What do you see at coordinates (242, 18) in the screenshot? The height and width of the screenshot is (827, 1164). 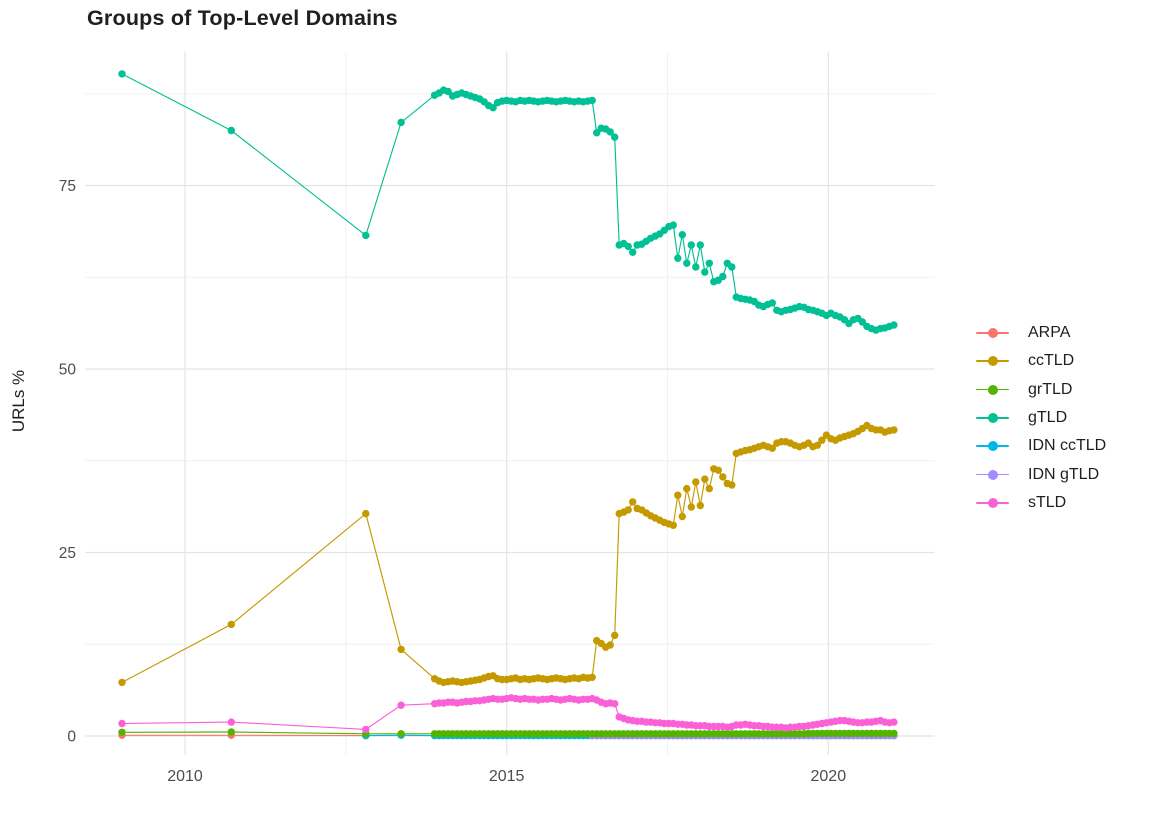 I see `page-title: Groups of Top-Level Domains` at bounding box center [242, 18].